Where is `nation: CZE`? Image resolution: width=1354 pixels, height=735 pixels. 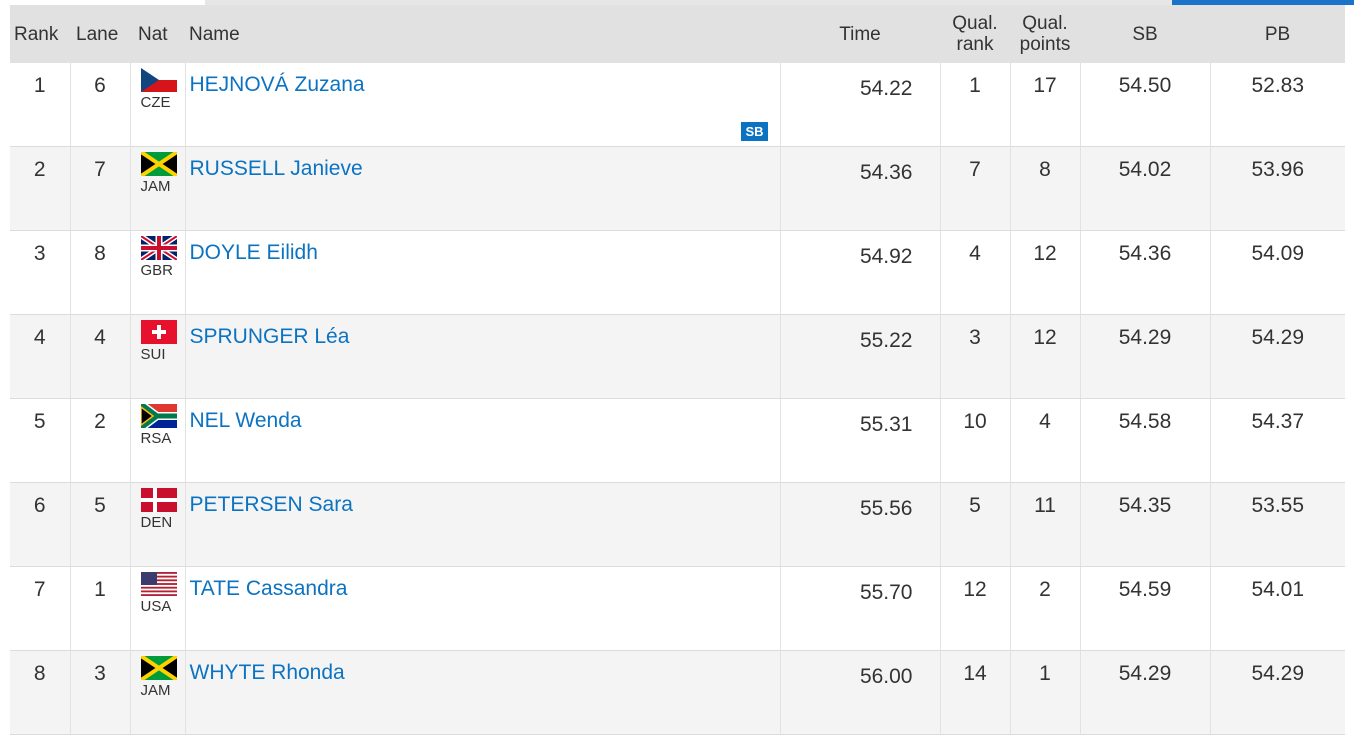
nation: CZE is located at coordinates (157, 105).